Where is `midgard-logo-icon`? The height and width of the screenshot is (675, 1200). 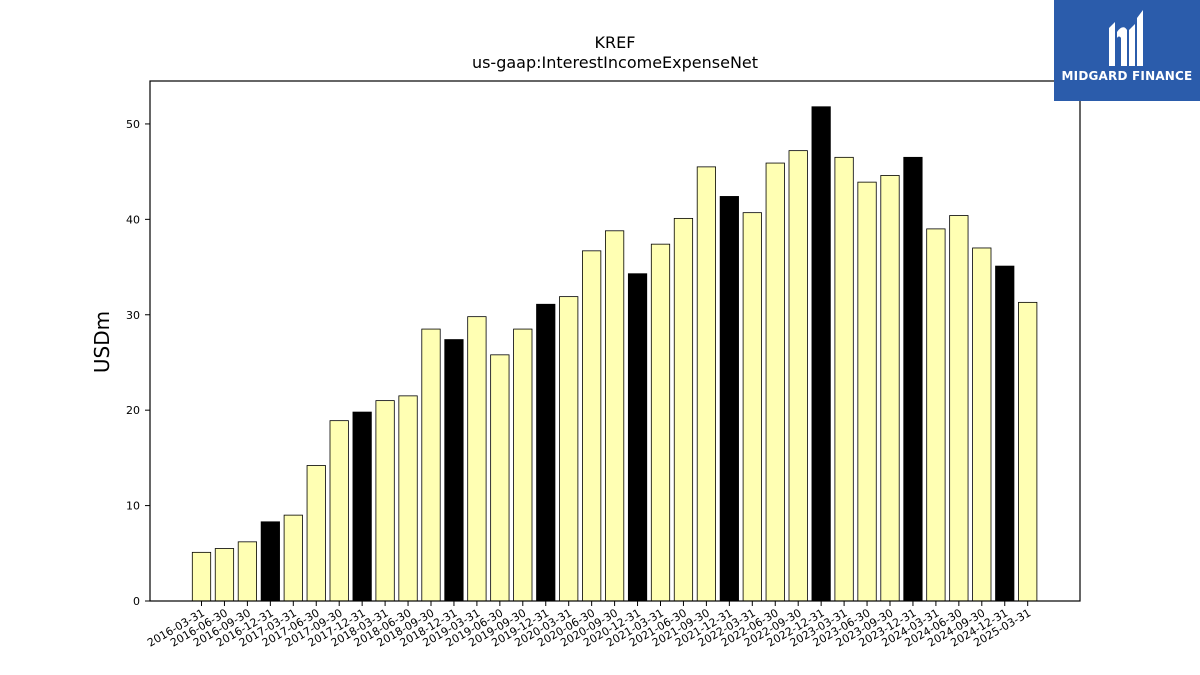 midgard-logo-icon is located at coordinates (1126, 38).